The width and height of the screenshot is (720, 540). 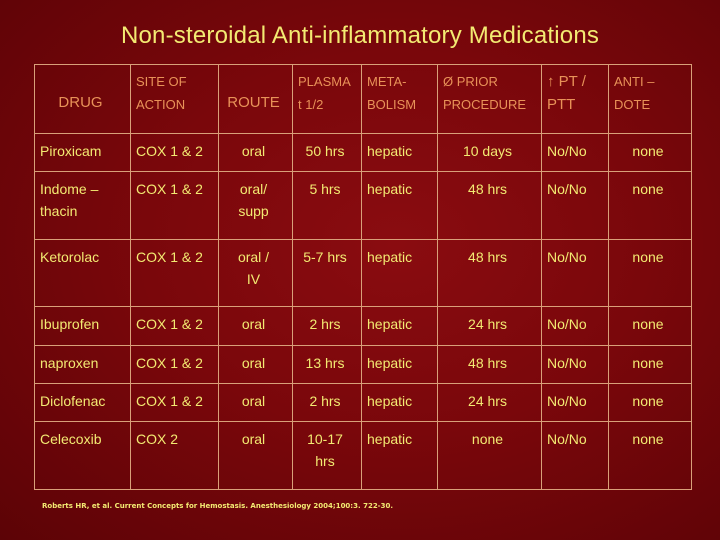 What do you see at coordinates (327, 455) in the screenshot?
I see `cell-plasma: 10-17 hrs` at bounding box center [327, 455].